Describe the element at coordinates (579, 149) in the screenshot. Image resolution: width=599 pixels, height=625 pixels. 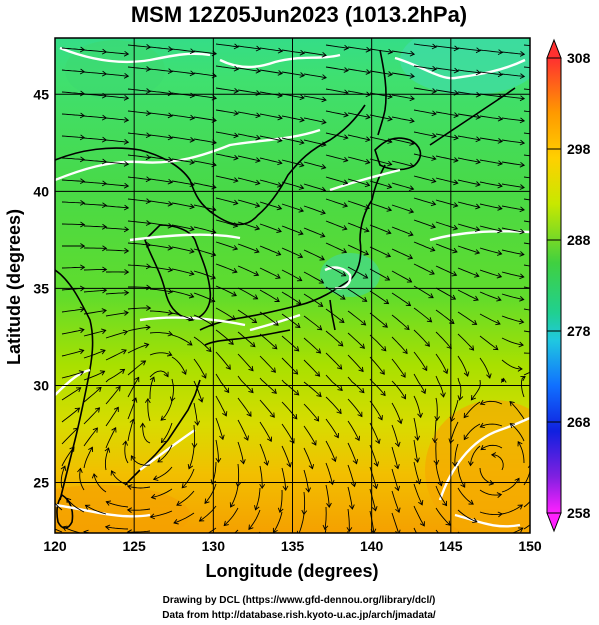
I see `colorbar-tick-label: 298` at that location.